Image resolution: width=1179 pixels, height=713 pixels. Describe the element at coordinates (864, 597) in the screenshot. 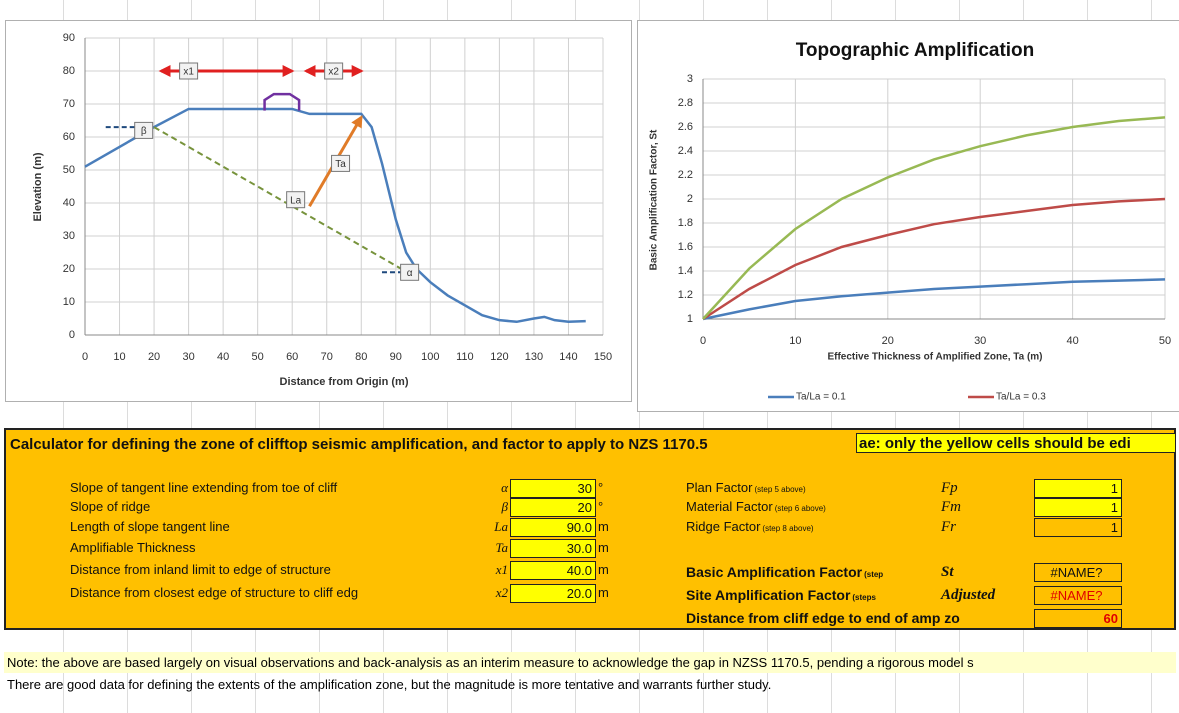

I see `label-note: (steps` at that location.